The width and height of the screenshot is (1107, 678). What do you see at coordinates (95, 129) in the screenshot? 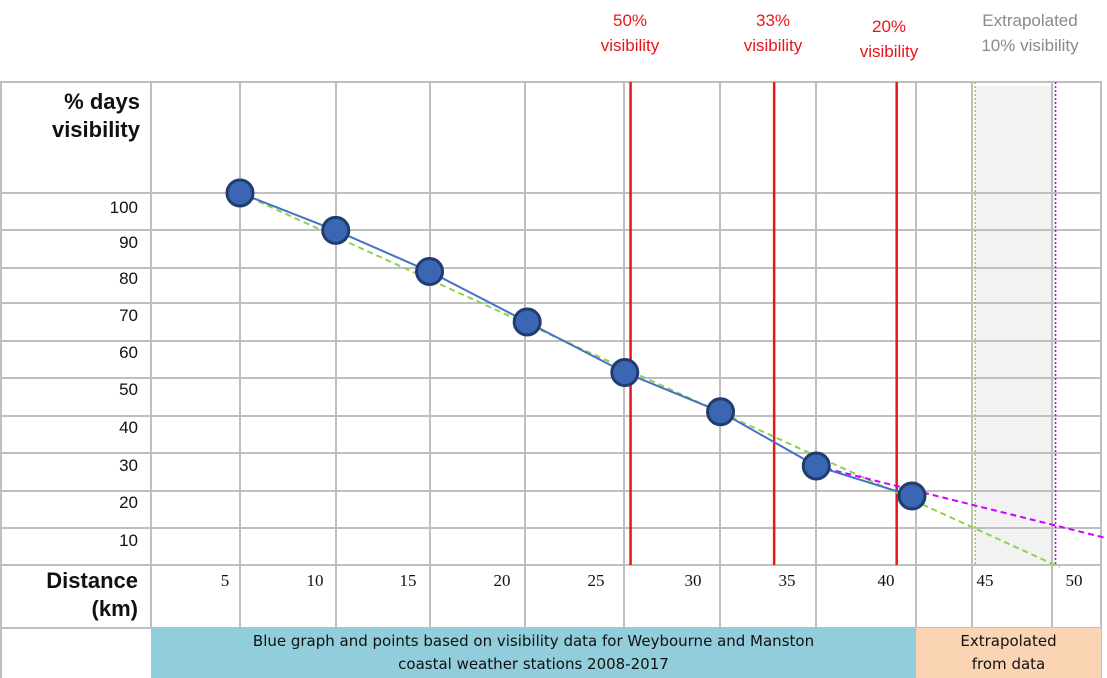
I see `y-axis-title-line2: visibility` at bounding box center [95, 129].